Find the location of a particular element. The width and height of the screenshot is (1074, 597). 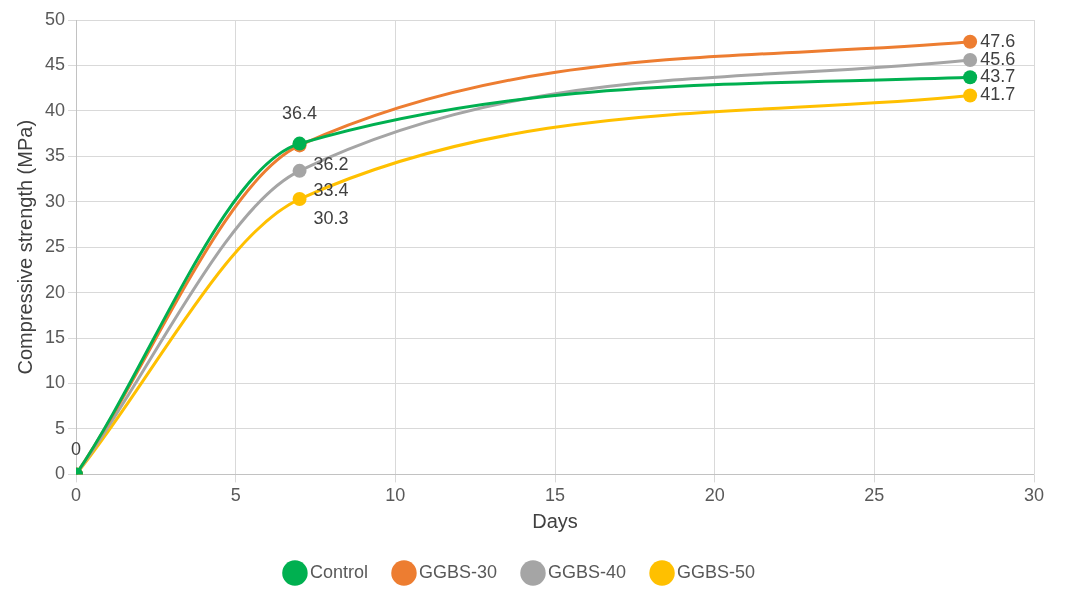

y-tick-label: 45 is located at coordinates (55, 64).